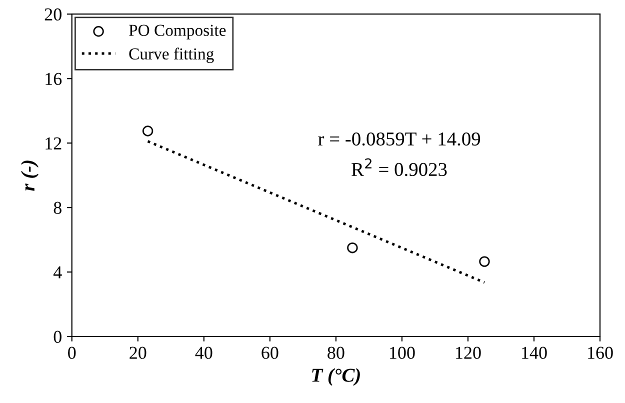 This screenshot has width=625, height=403. I want to click on x-tick-label: 120, so click(468, 352).